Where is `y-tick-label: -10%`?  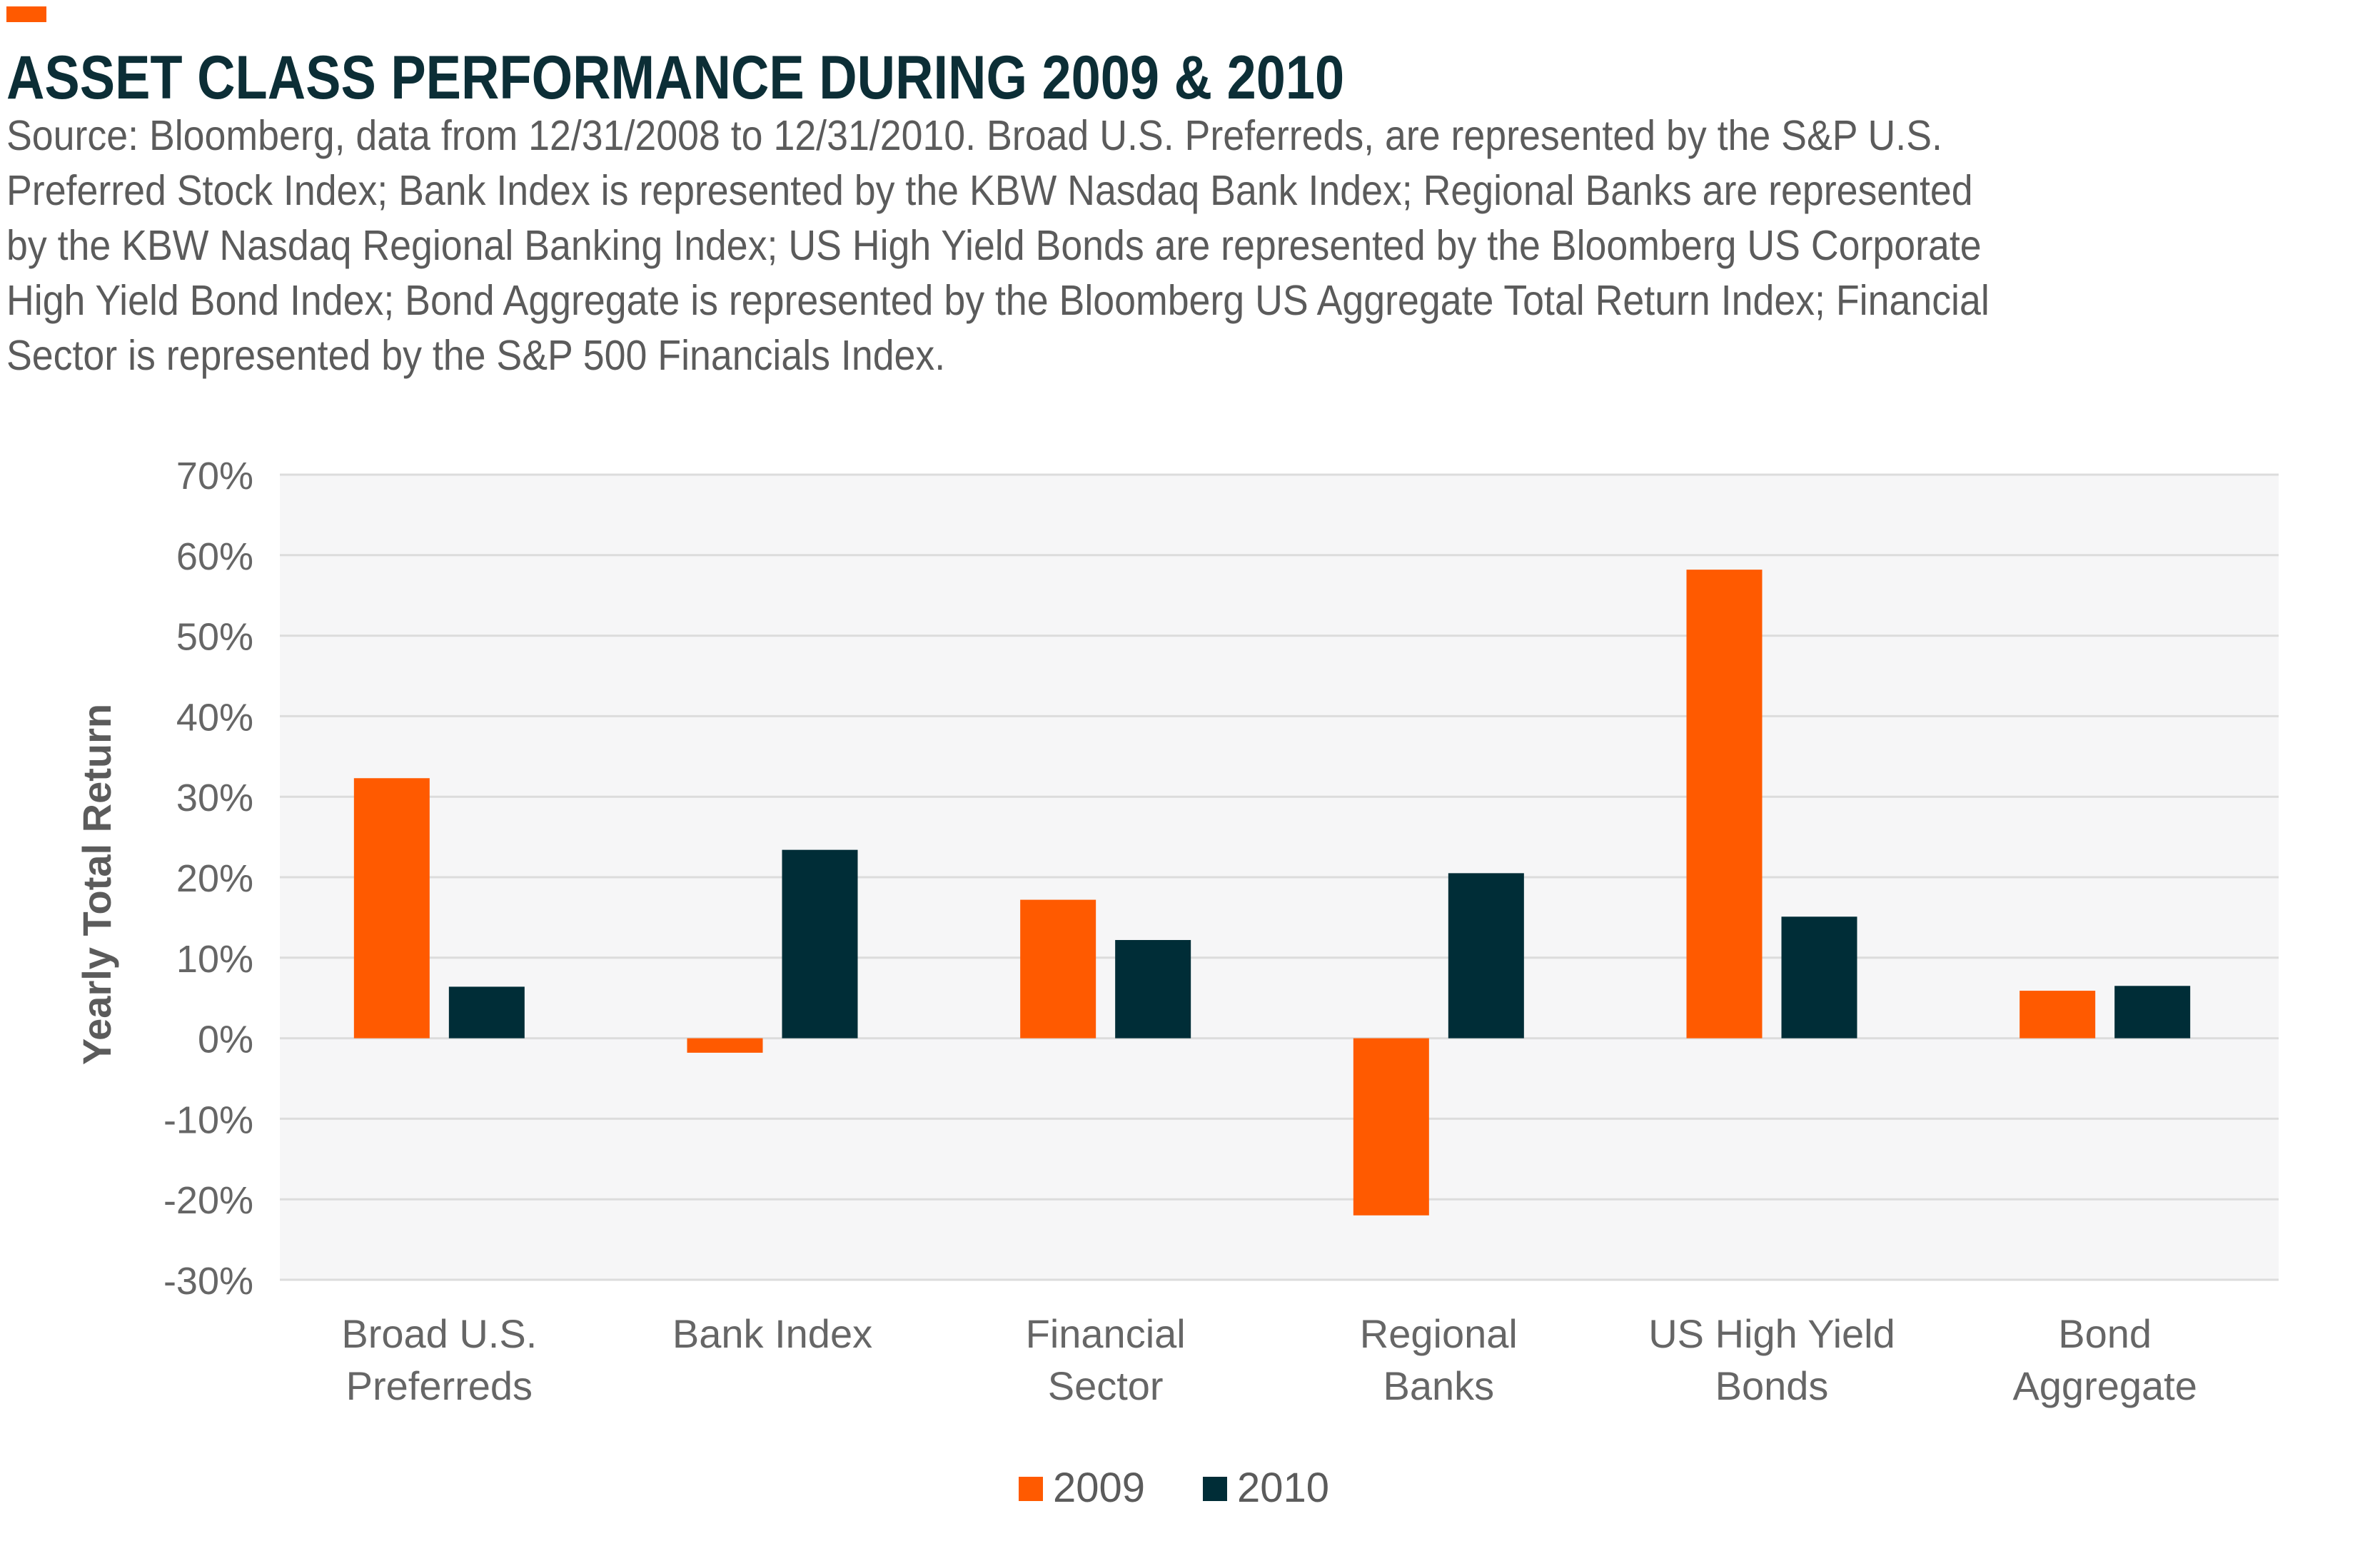 y-tick-label: -10% is located at coordinates (208, 1119).